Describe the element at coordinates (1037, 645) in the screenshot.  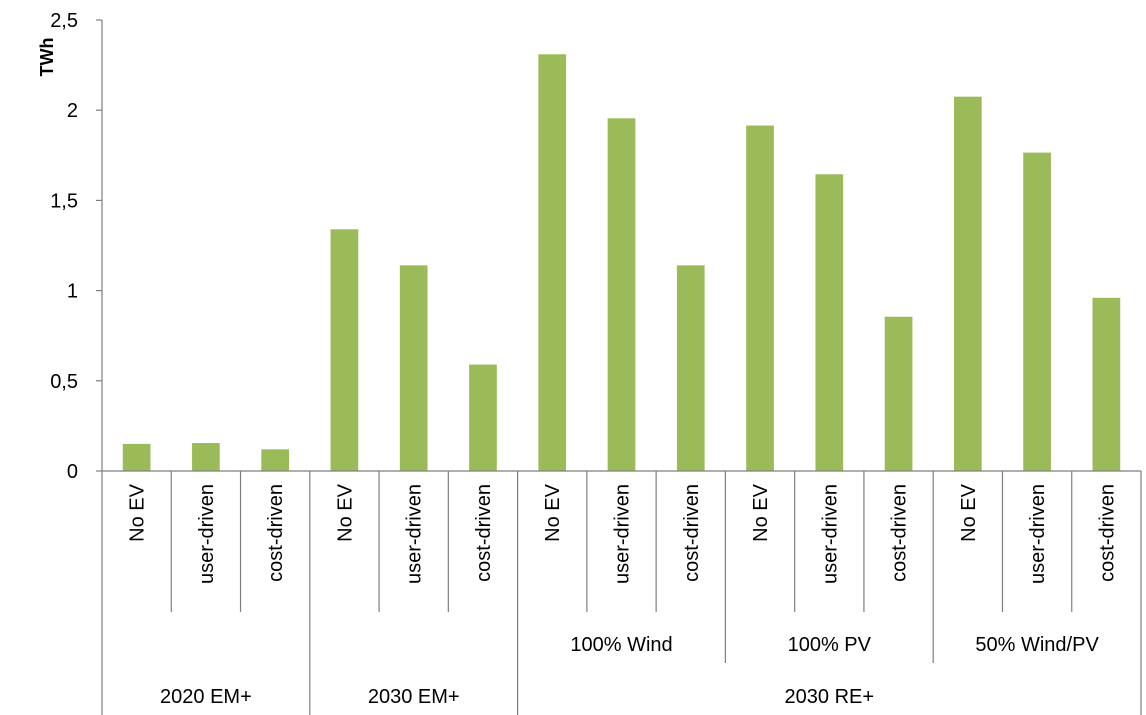
I see `x-subgroup-label: 50% Wind/PV` at that location.